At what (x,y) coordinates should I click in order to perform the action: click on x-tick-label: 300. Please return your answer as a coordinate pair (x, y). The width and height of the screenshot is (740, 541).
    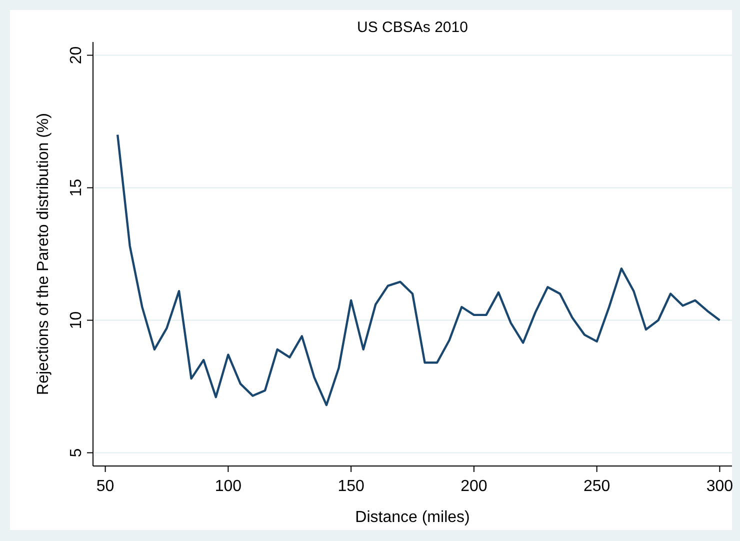
    Looking at the image, I should click on (720, 486).